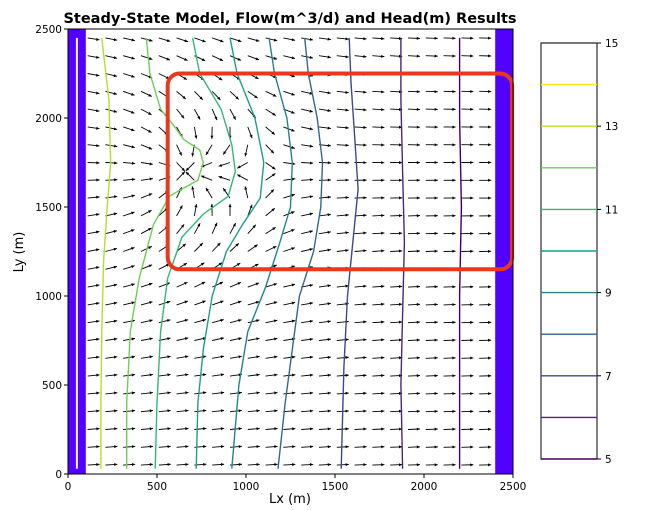  Describe the element at coordinates (608, 294) in the screenshot. I see `colorbar-tick-label: 9` at that location.